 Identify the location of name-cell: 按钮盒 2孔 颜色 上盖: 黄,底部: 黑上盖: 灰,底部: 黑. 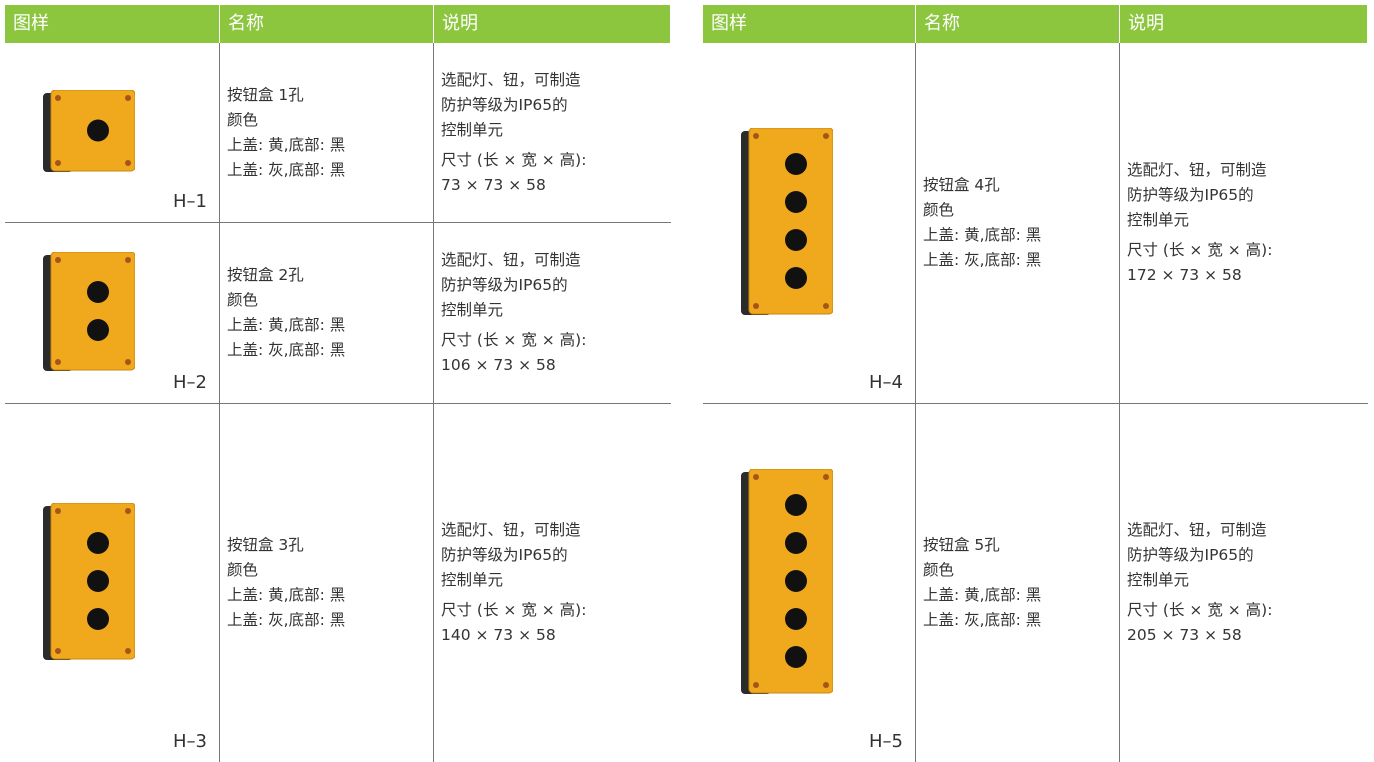
(327, 313).